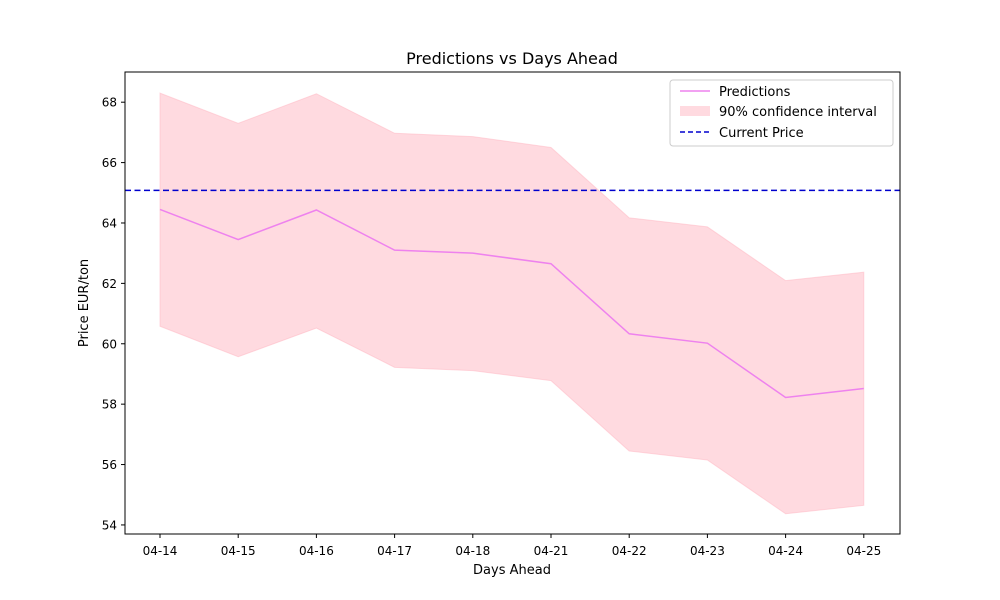 The width and height of the screenshot is (1000, 600). I want to click on y-tick-label: 60, so click(109, 344).